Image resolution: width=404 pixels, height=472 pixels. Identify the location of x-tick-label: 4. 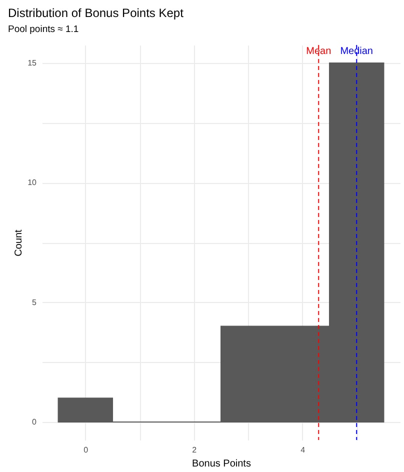
(303, 450).